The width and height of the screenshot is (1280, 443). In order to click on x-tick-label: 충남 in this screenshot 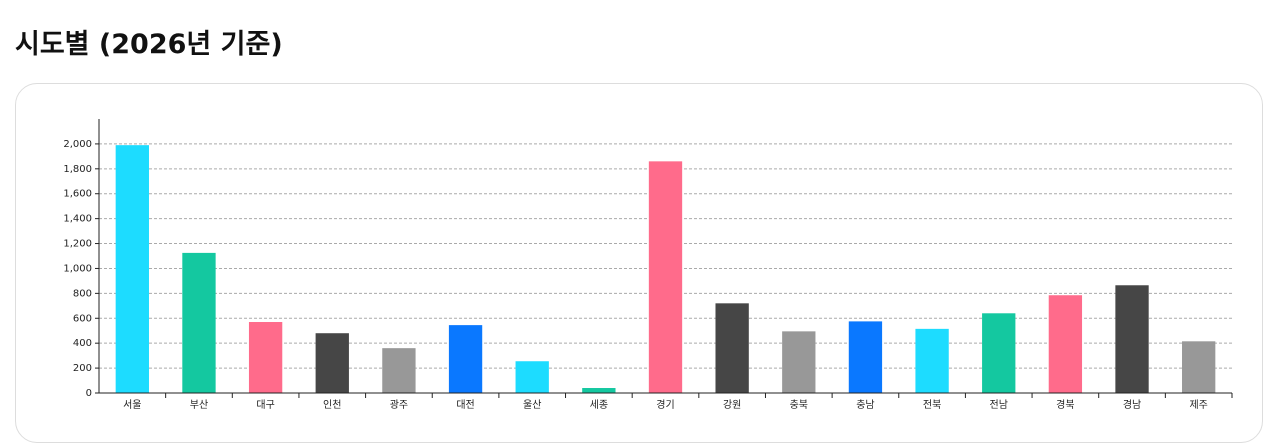, I will do `click(865, 405)`.